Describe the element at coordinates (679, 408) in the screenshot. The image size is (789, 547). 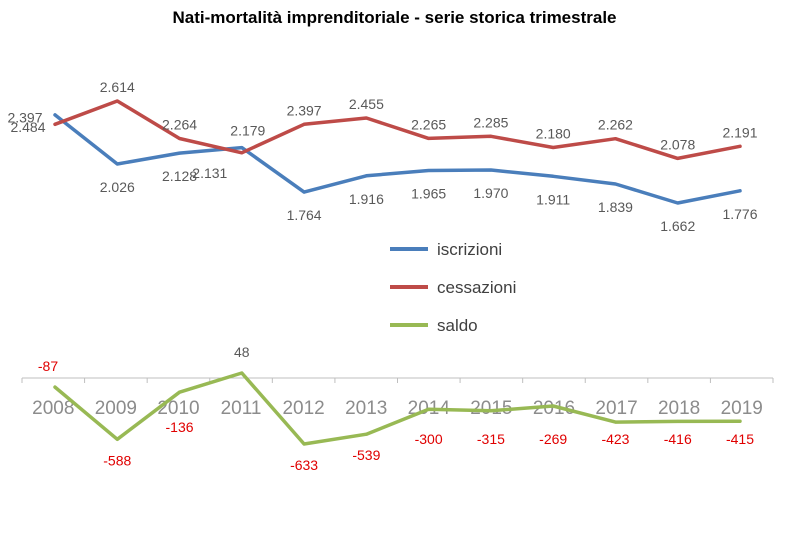
I see `x-tick-label: 2018` at that location.